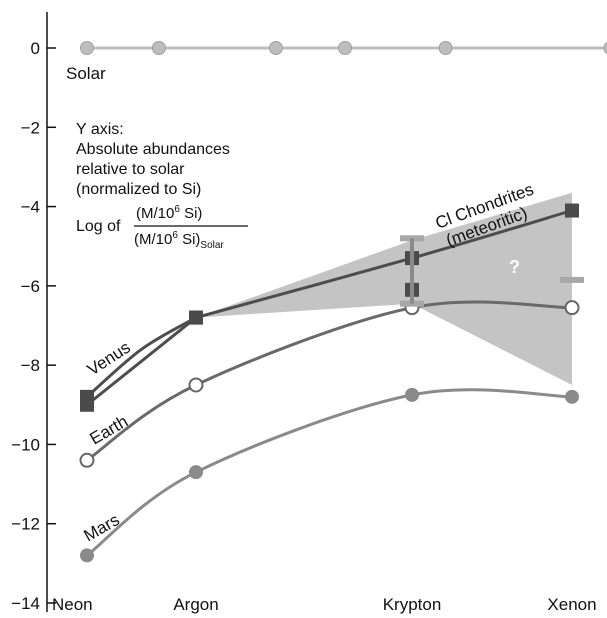 The width and height of the screenshot is (607, 618). Describe the element at coordinates (30, 127) in the screenshot. I see `y-tick-label: −2` at that location.